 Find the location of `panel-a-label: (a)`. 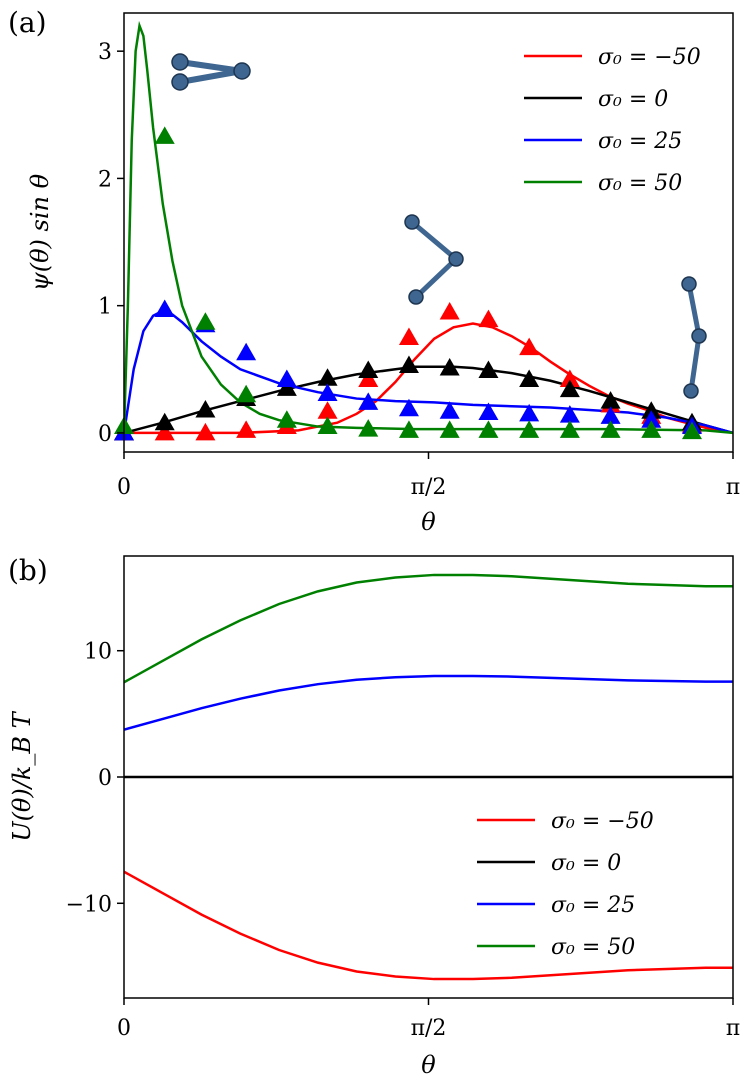

panel-a-label: (a) is located at coordinates (27, 22).